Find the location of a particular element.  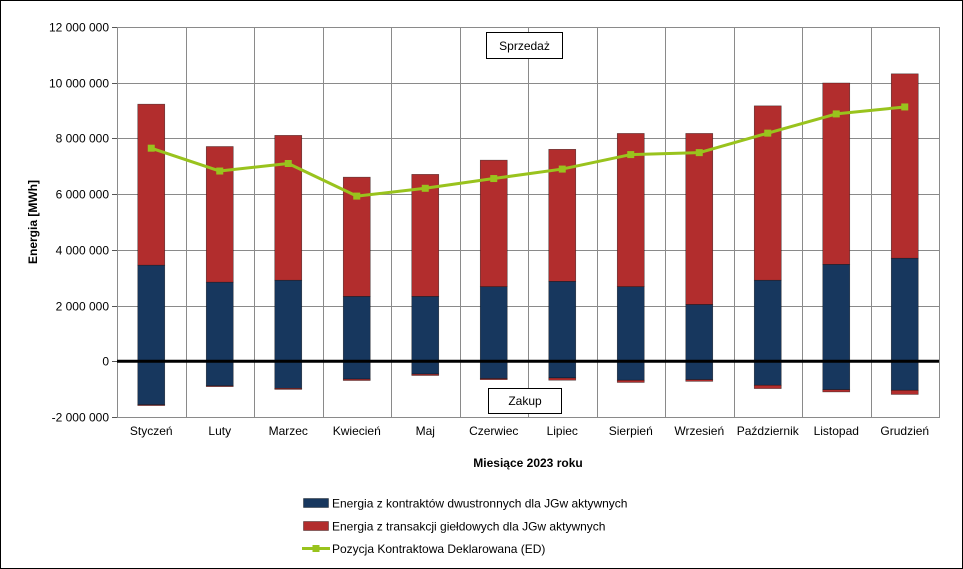

ed-series-line is located at coordinates (527, 151).